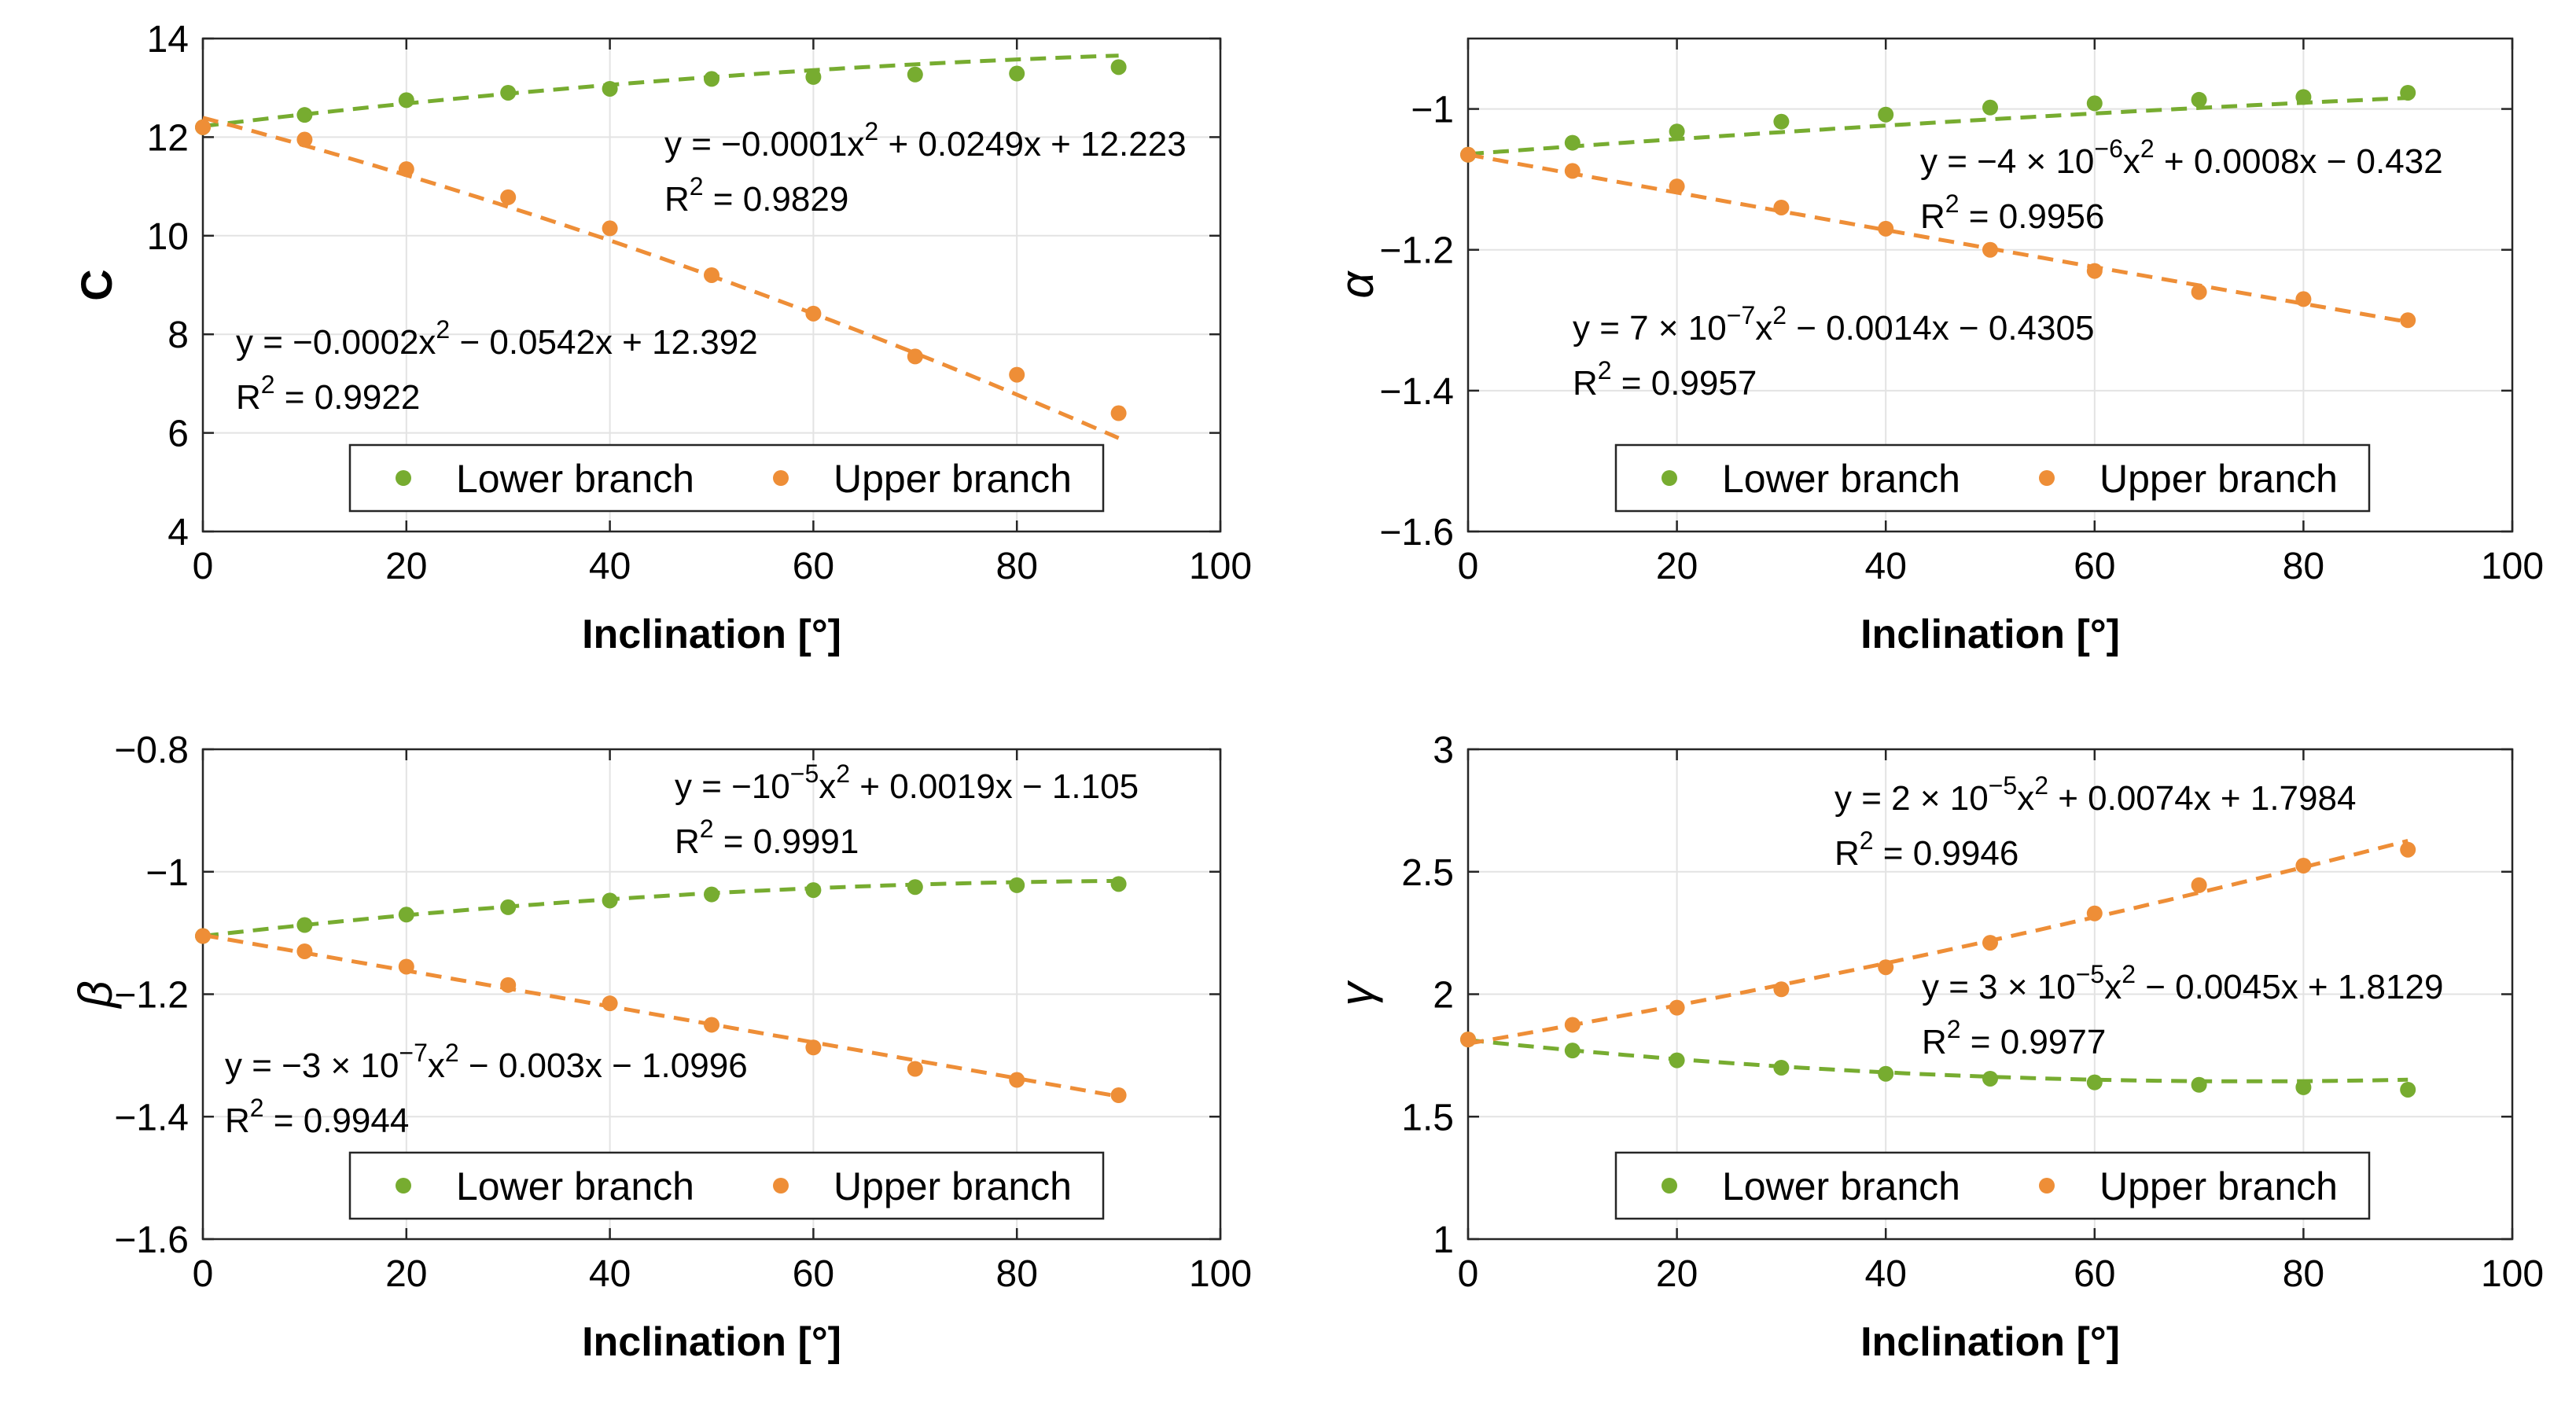 The width and height of the screenshot is (2576, 1405). Describe the element at coordinates (1443, 751) in the screenshot. I see `y-tick-label: 3` at that location.